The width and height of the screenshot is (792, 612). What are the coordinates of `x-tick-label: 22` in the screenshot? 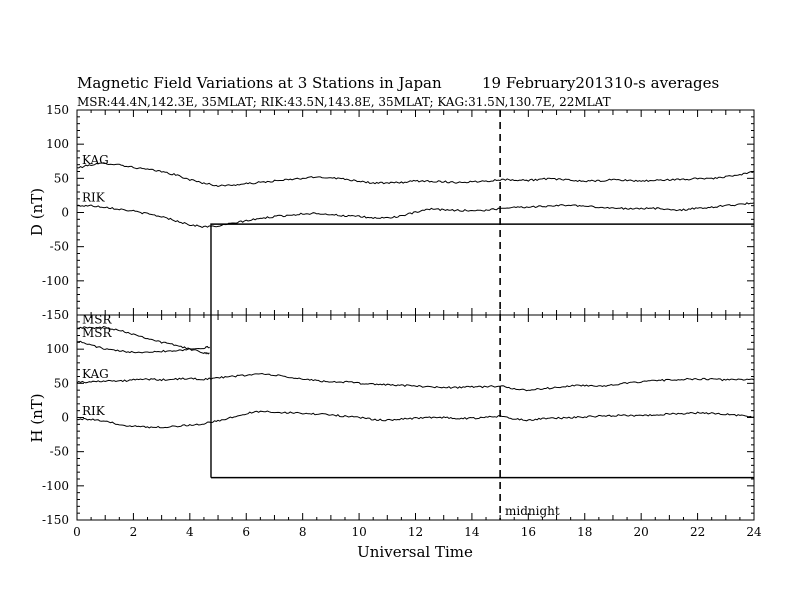 It's located at (697, 532).